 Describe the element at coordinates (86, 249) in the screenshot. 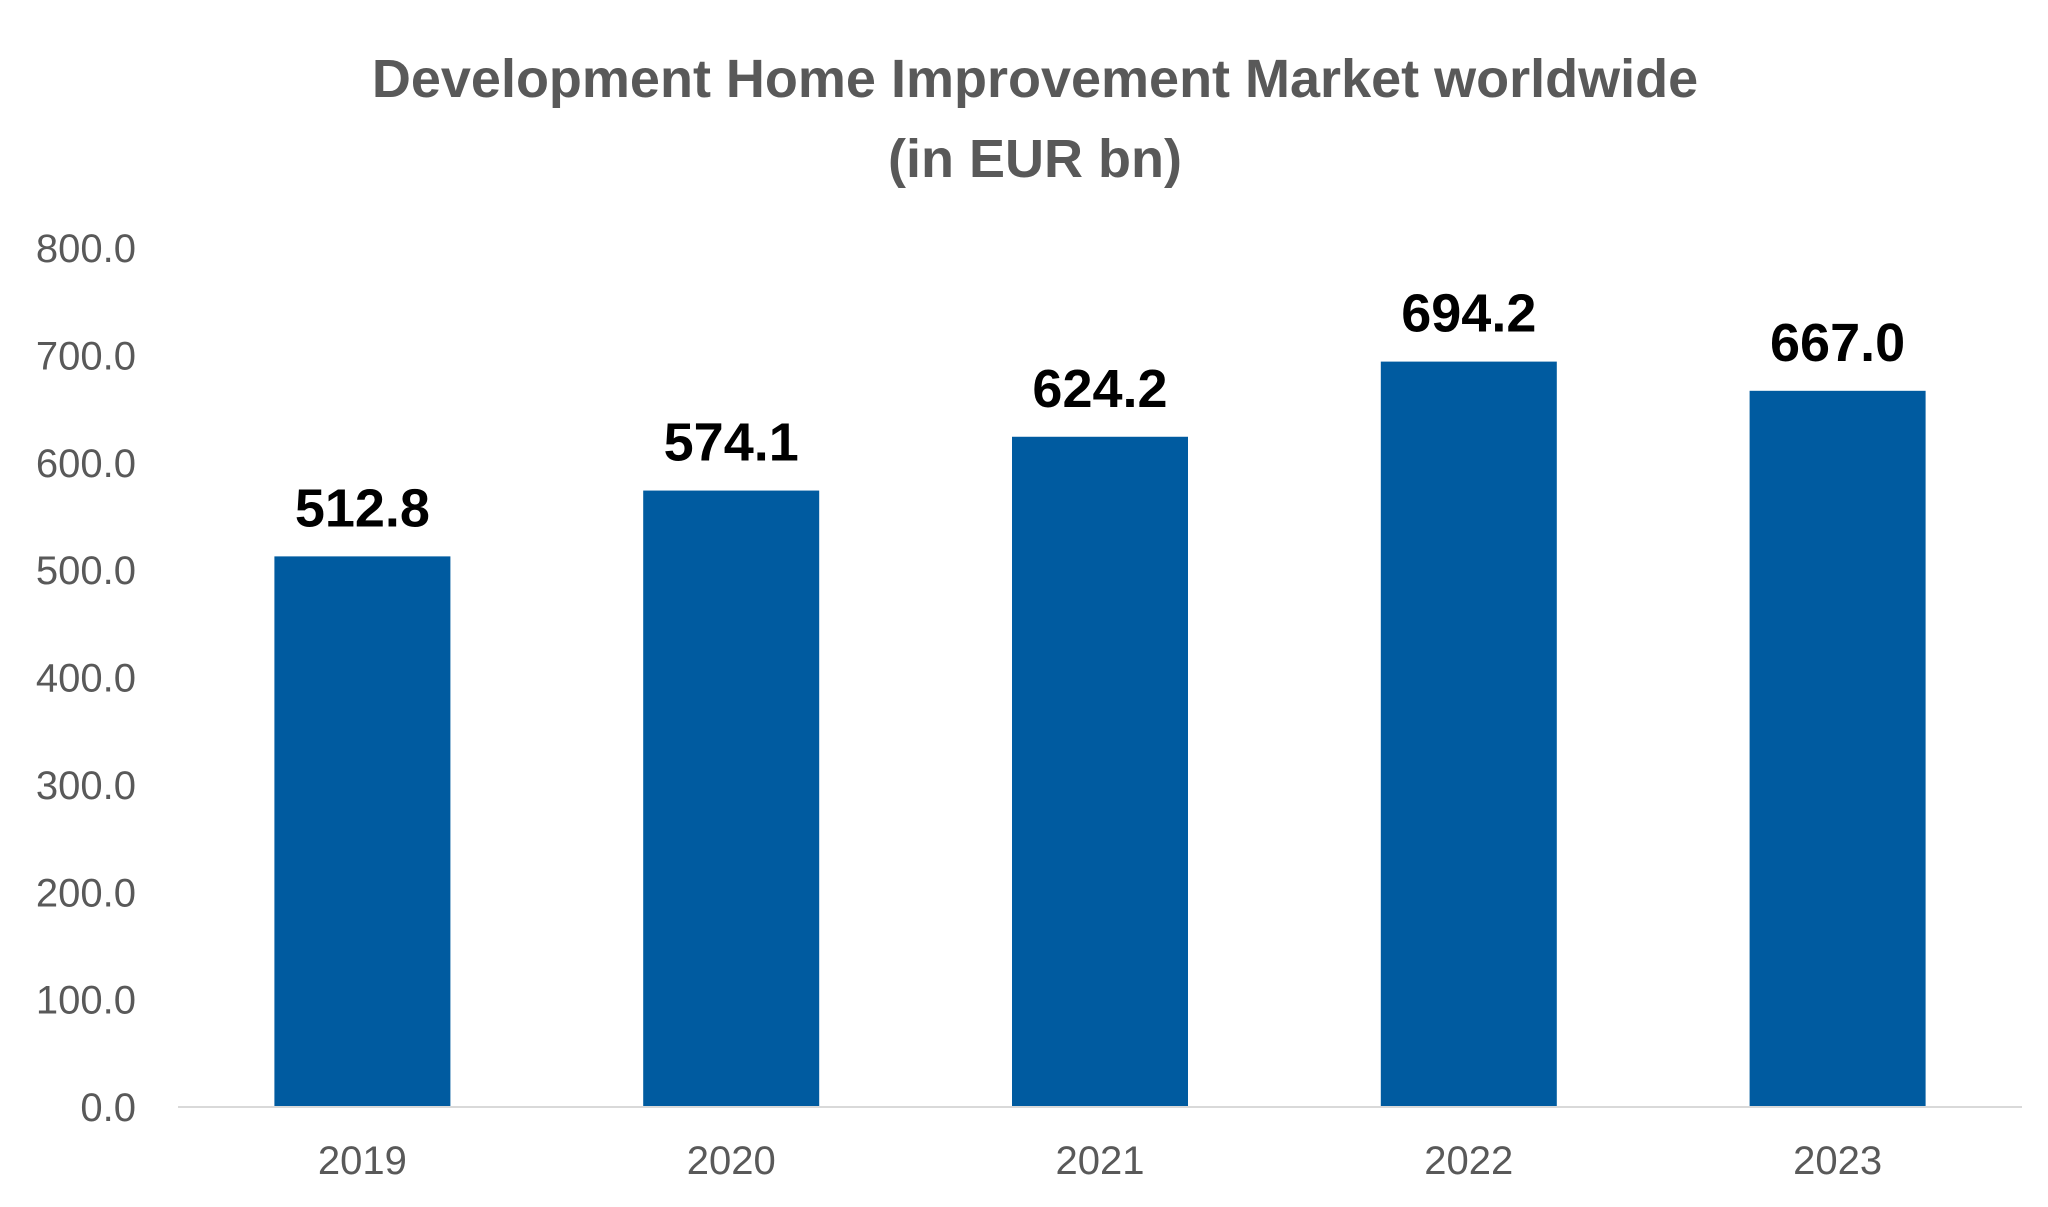

I see `y-tick-label: 800.0` at that location.